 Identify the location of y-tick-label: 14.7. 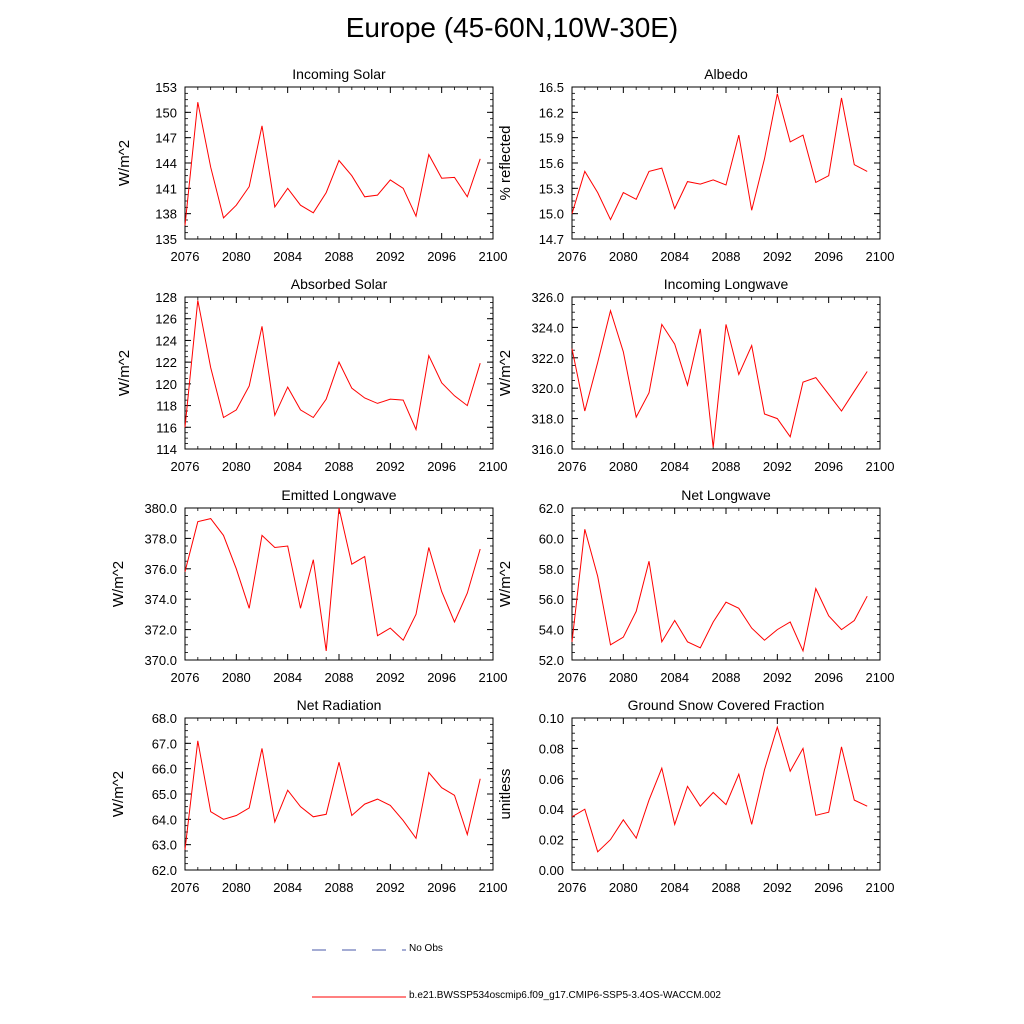
(551, 239).